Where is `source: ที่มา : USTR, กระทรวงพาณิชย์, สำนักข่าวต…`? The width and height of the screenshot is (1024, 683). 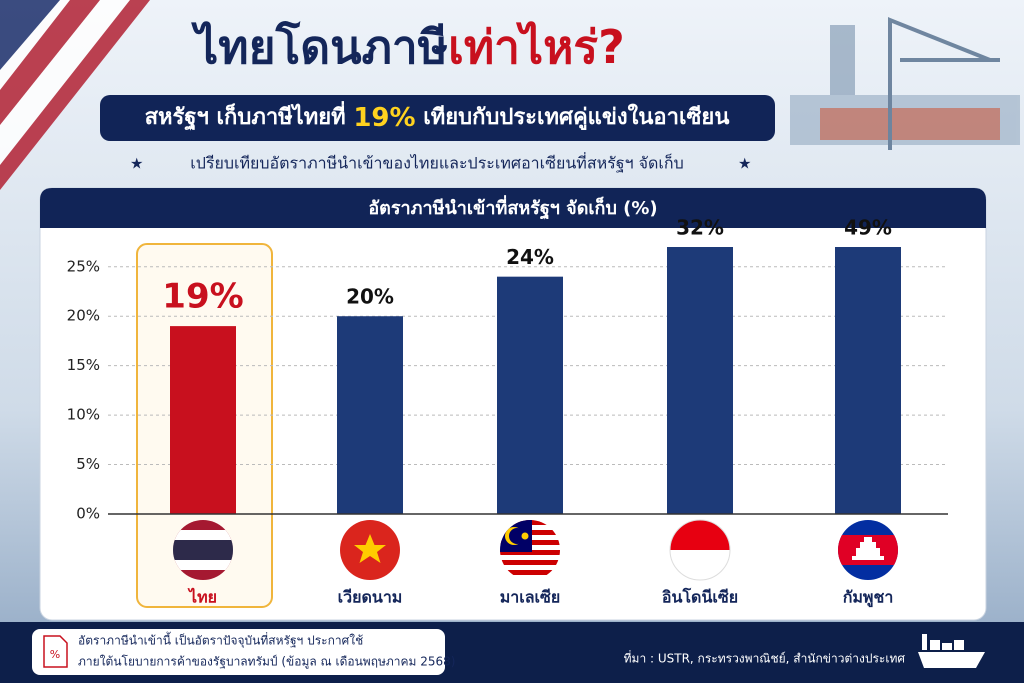
source: ที่มา : USTR, กระทรวงพาณิชย์, สำนักข่าวต… is located at coordinates (765, 658).